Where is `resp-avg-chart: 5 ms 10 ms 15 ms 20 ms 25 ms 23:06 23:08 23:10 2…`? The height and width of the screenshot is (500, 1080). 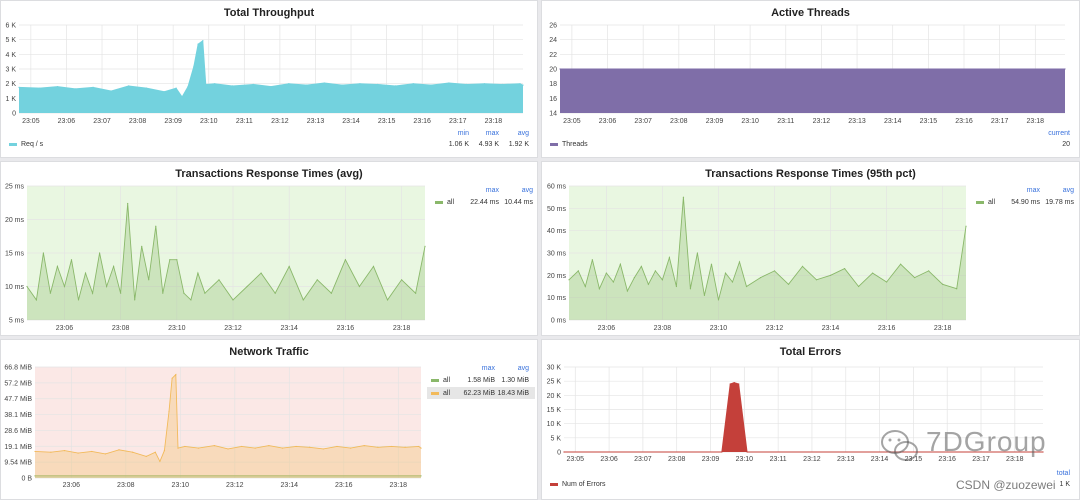 resp-avg-chart: 5 ms 10 ms 15 ms 20 ms 25 ms 23:06 23:08 23:10 2… is located at coordinates (215, 258).